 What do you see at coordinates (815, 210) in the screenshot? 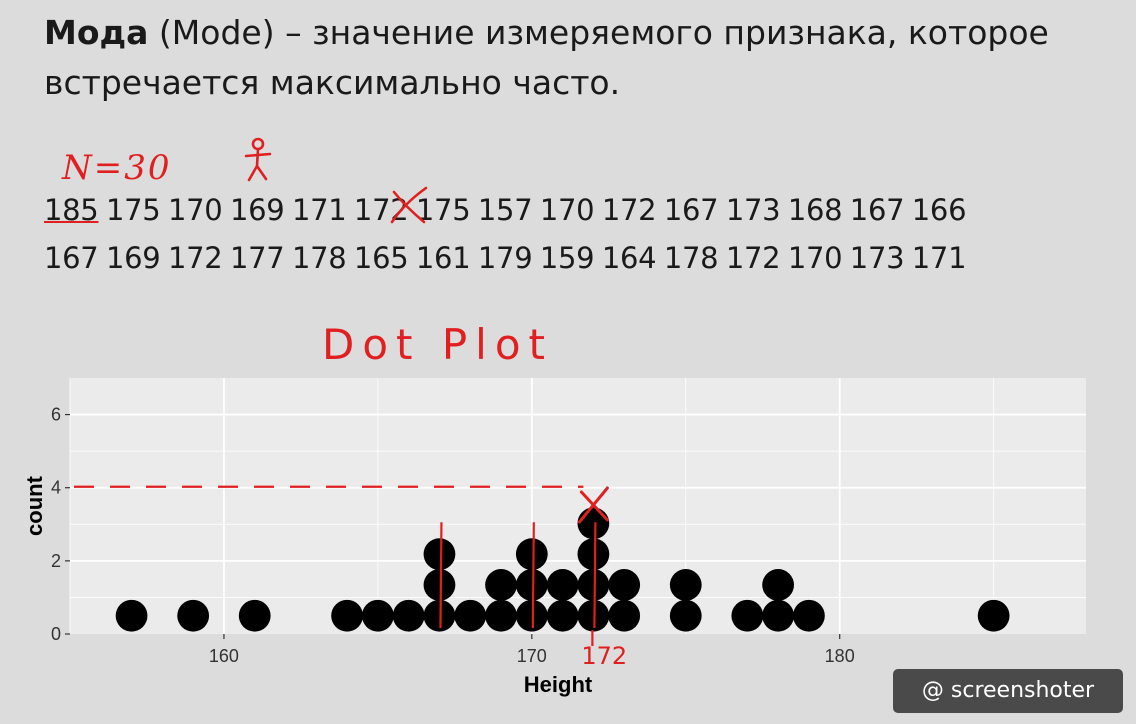
I see `data-value: 168` at bounding box center [815, 210].